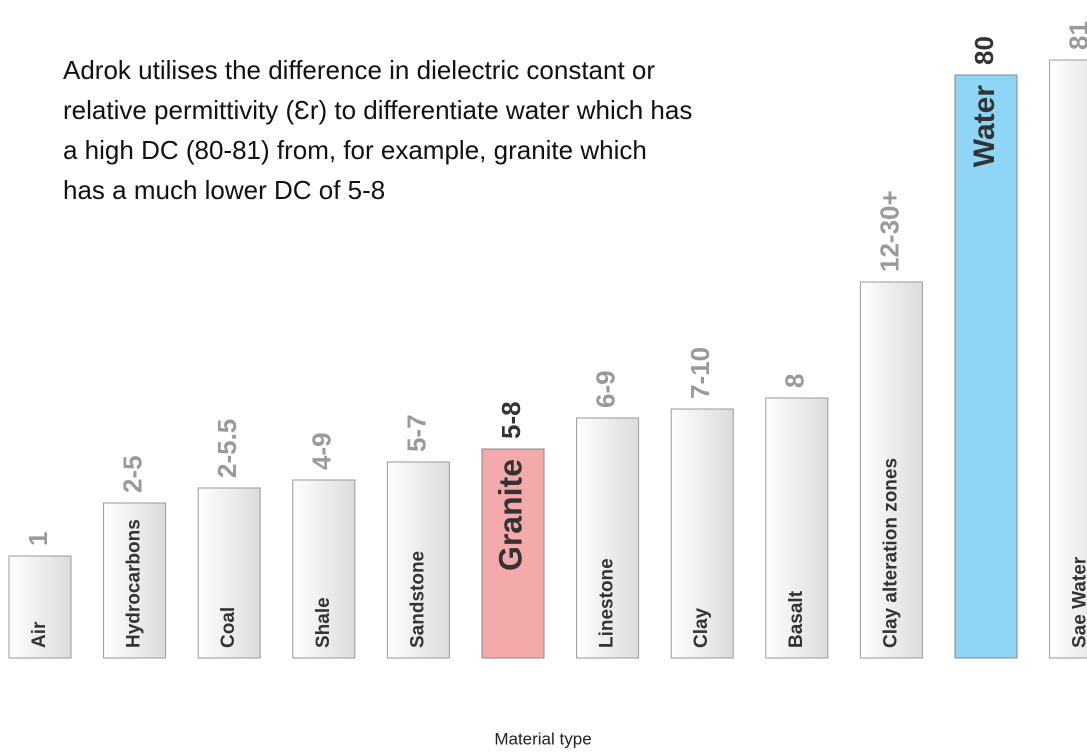 The image size is (1087, 754). I want to click on category-label: Shale, so click(323, 622).